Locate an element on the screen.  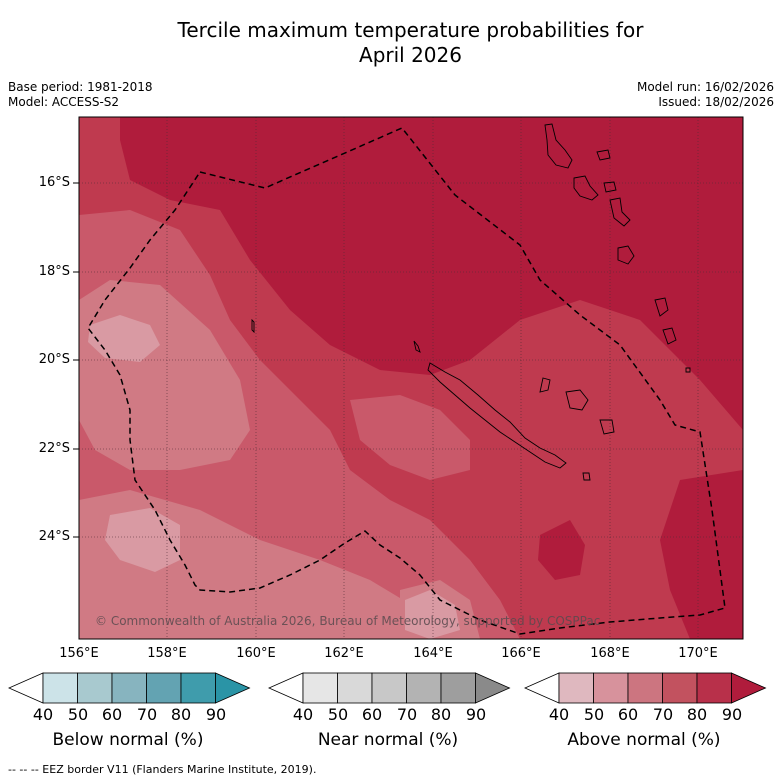
belep-islands is located at coordinates (417, 346).